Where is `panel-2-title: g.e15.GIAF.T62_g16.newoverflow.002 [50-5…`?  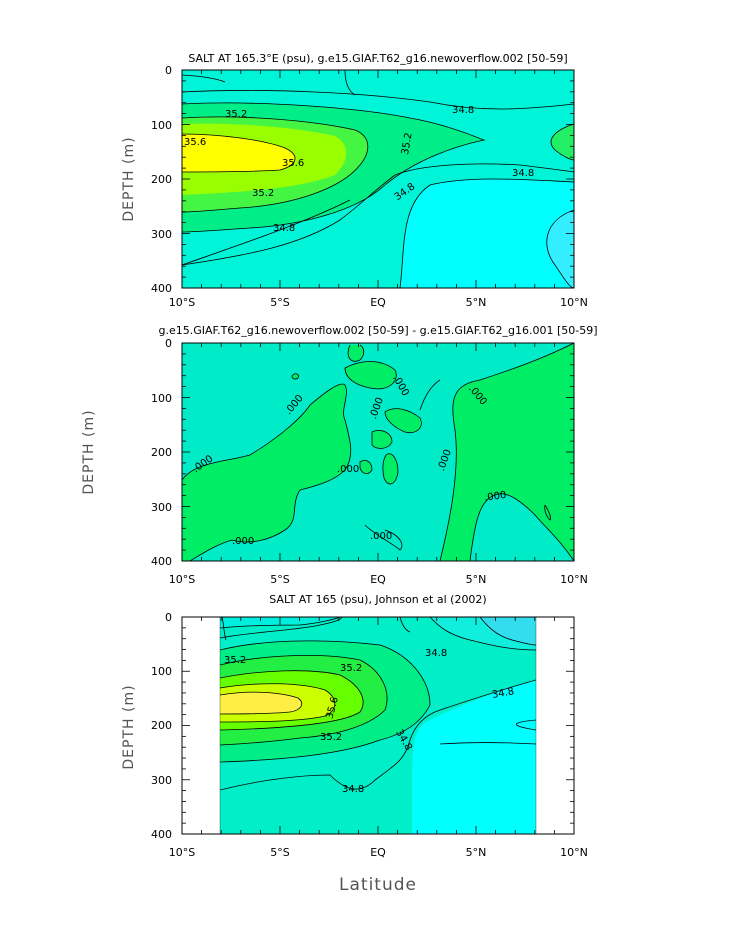
panel-2-title: g.e15.GIAF.T62_g16.newoverflow.002 [50-5… is located at coordinates (377, 330).